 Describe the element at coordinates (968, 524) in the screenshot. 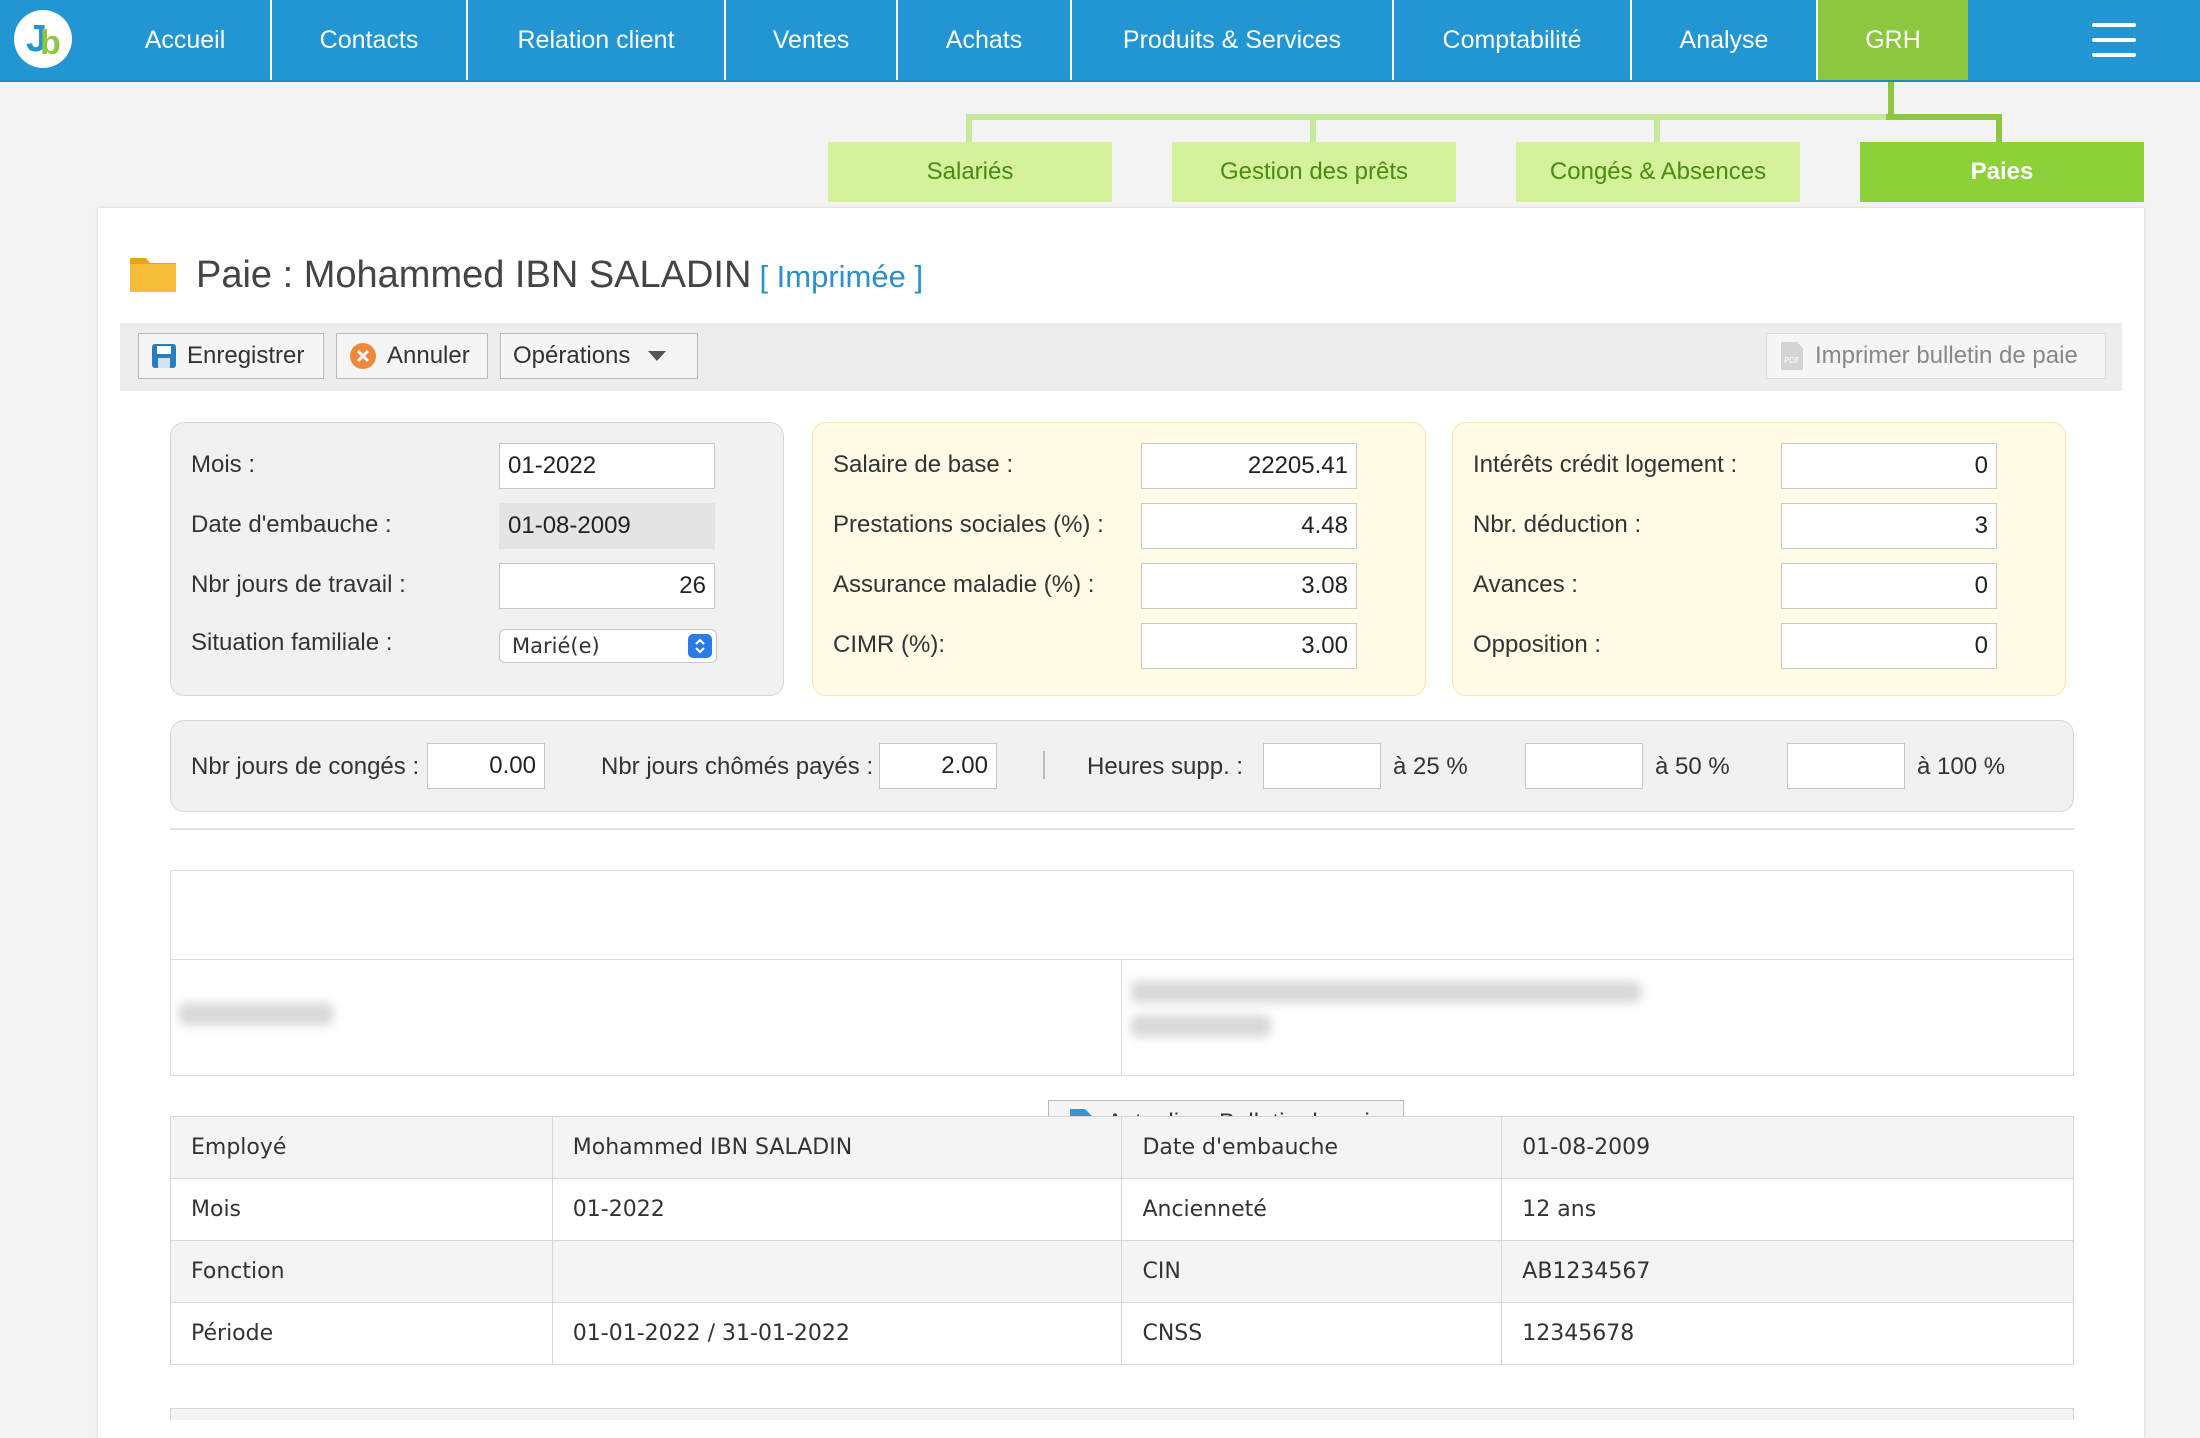

I see `prestations-label: Prestations sociales (%) :` at that location.